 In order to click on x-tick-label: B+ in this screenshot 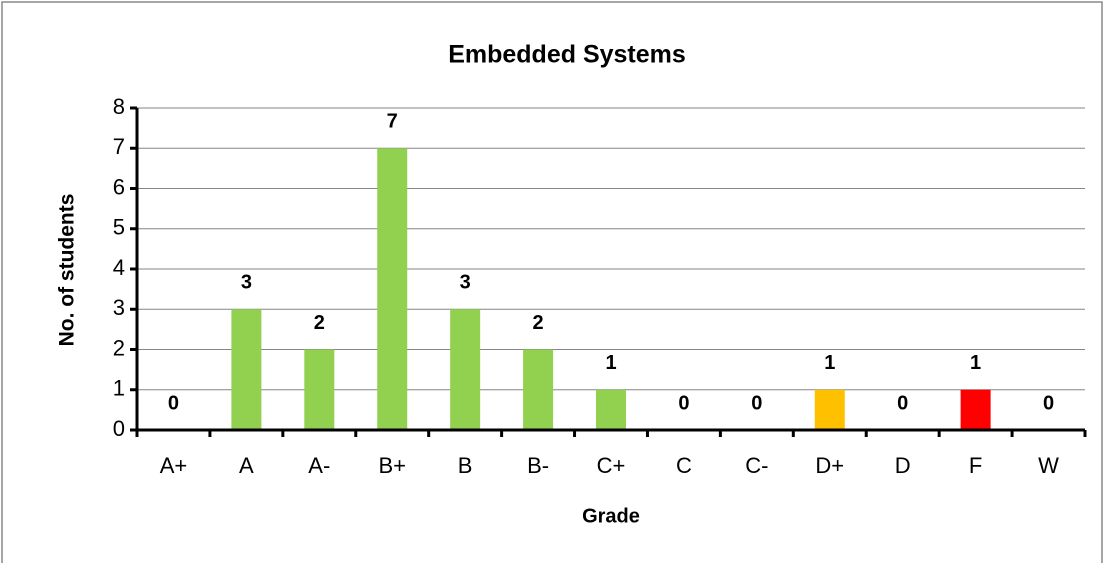, I will do `click(392, 465)`.